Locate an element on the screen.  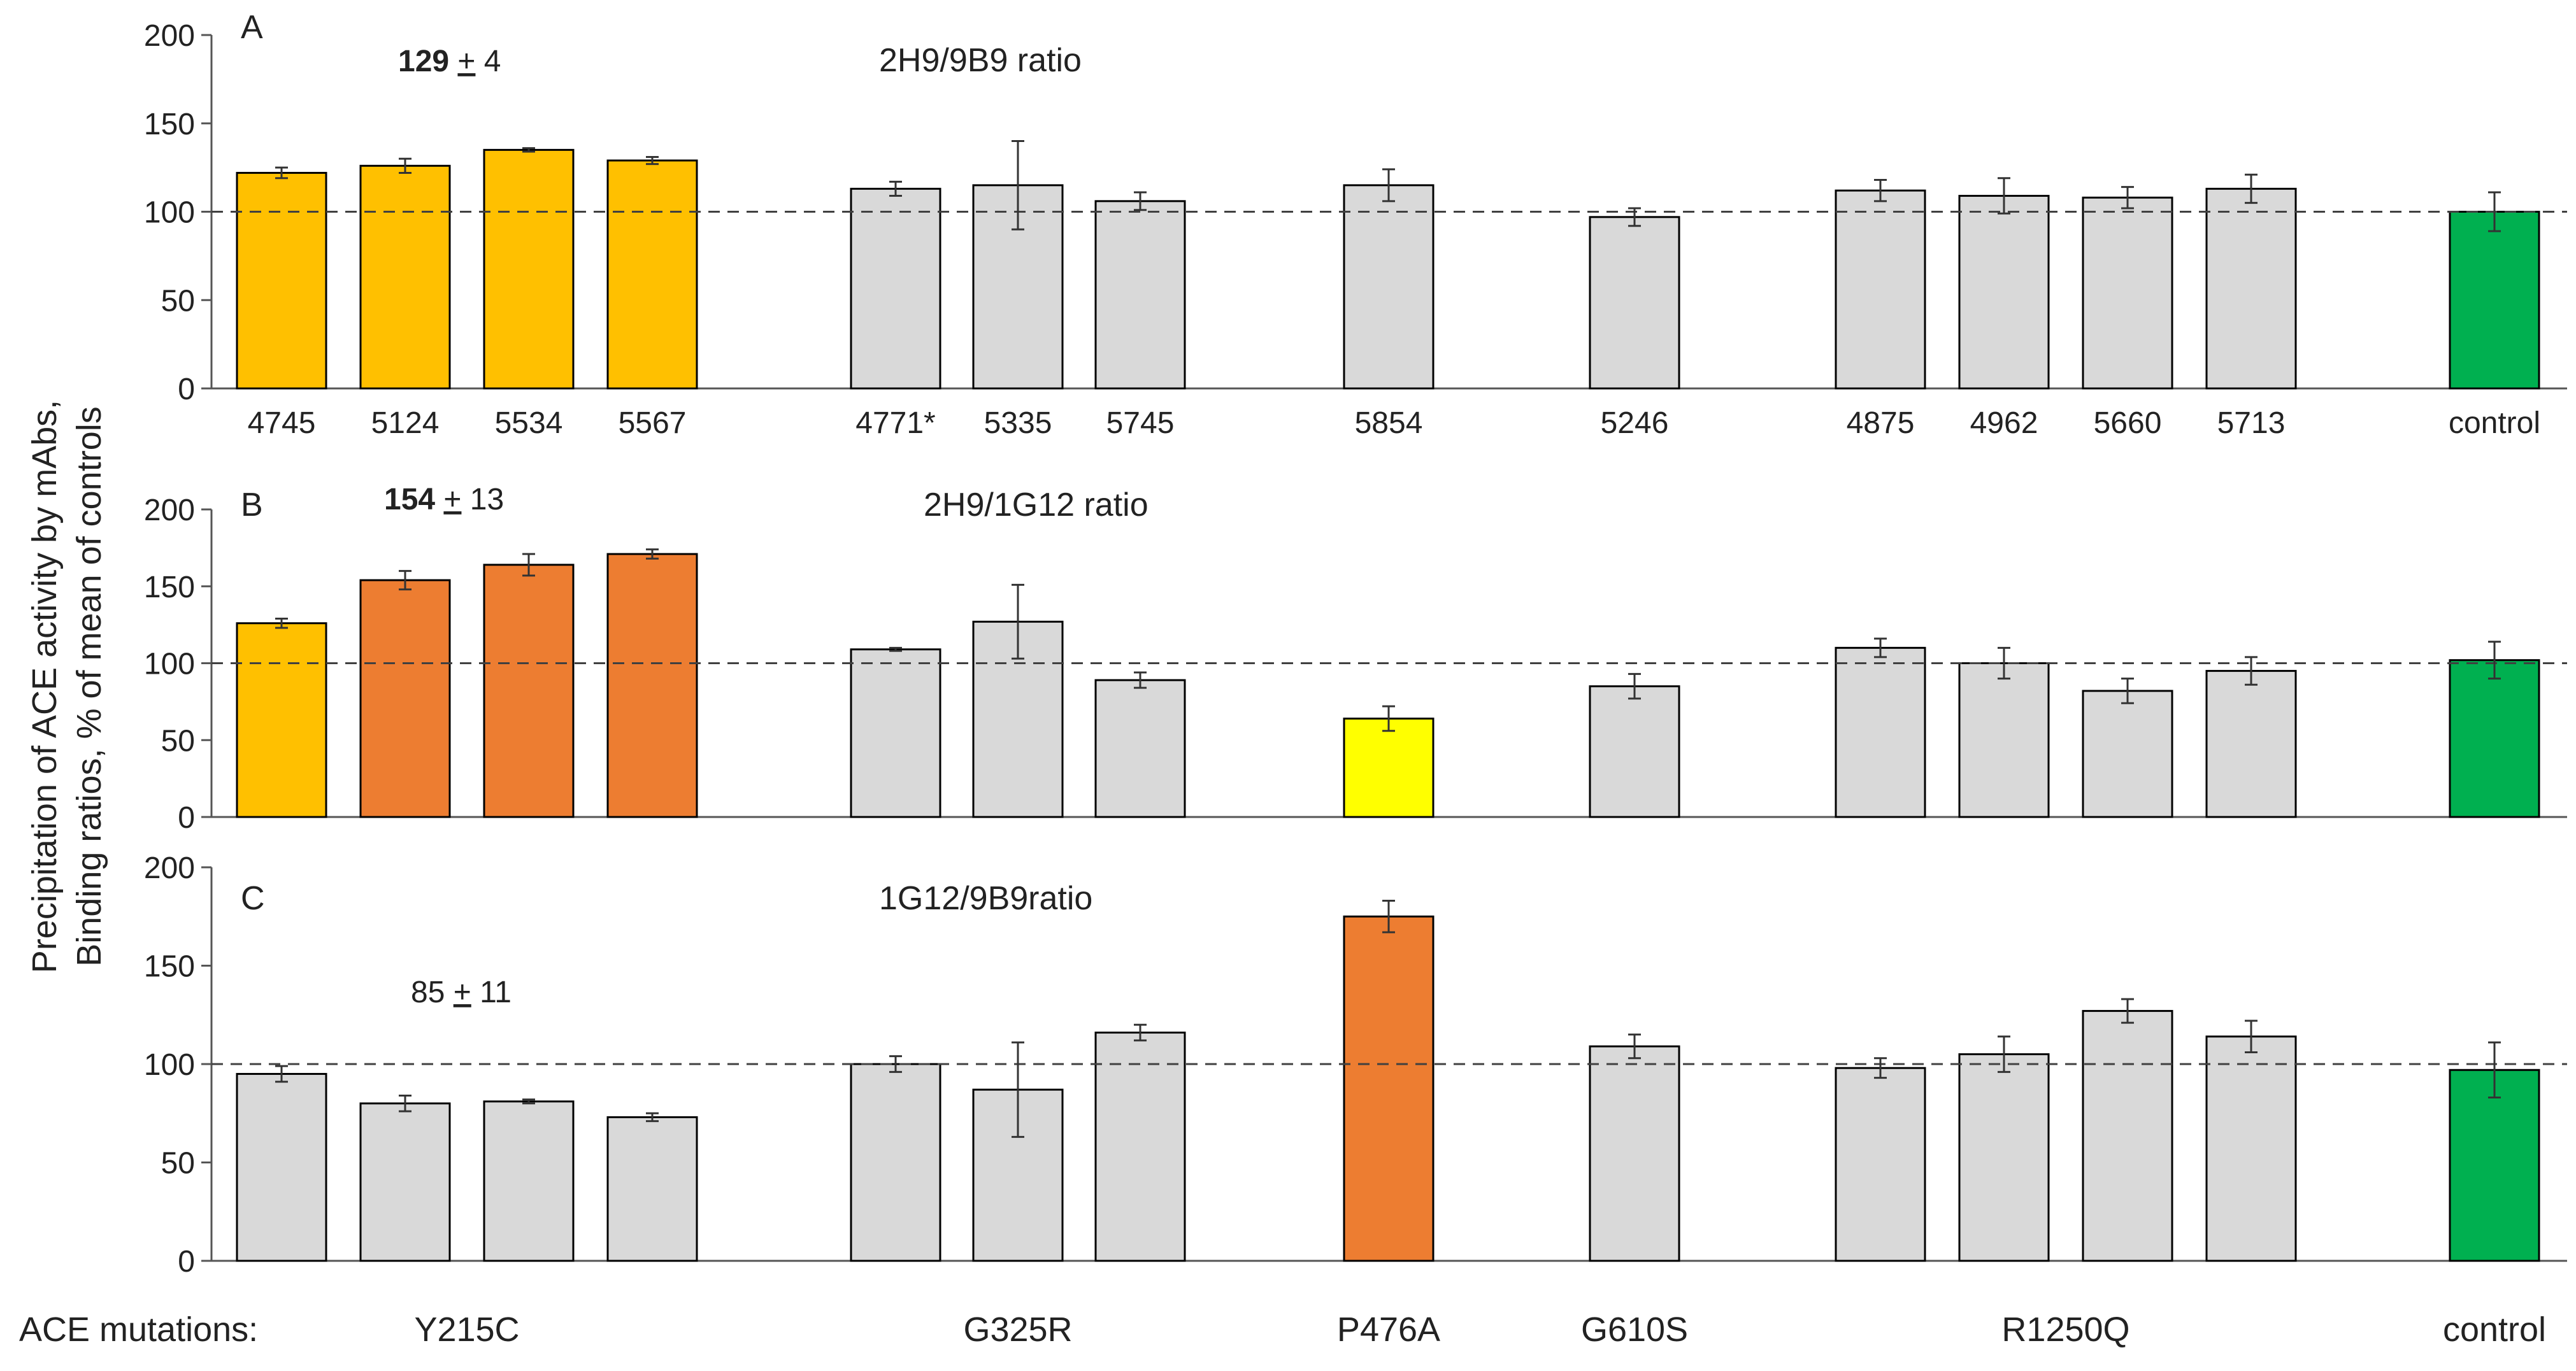
group-label: Y215C is located at coordinates (466, 1330).